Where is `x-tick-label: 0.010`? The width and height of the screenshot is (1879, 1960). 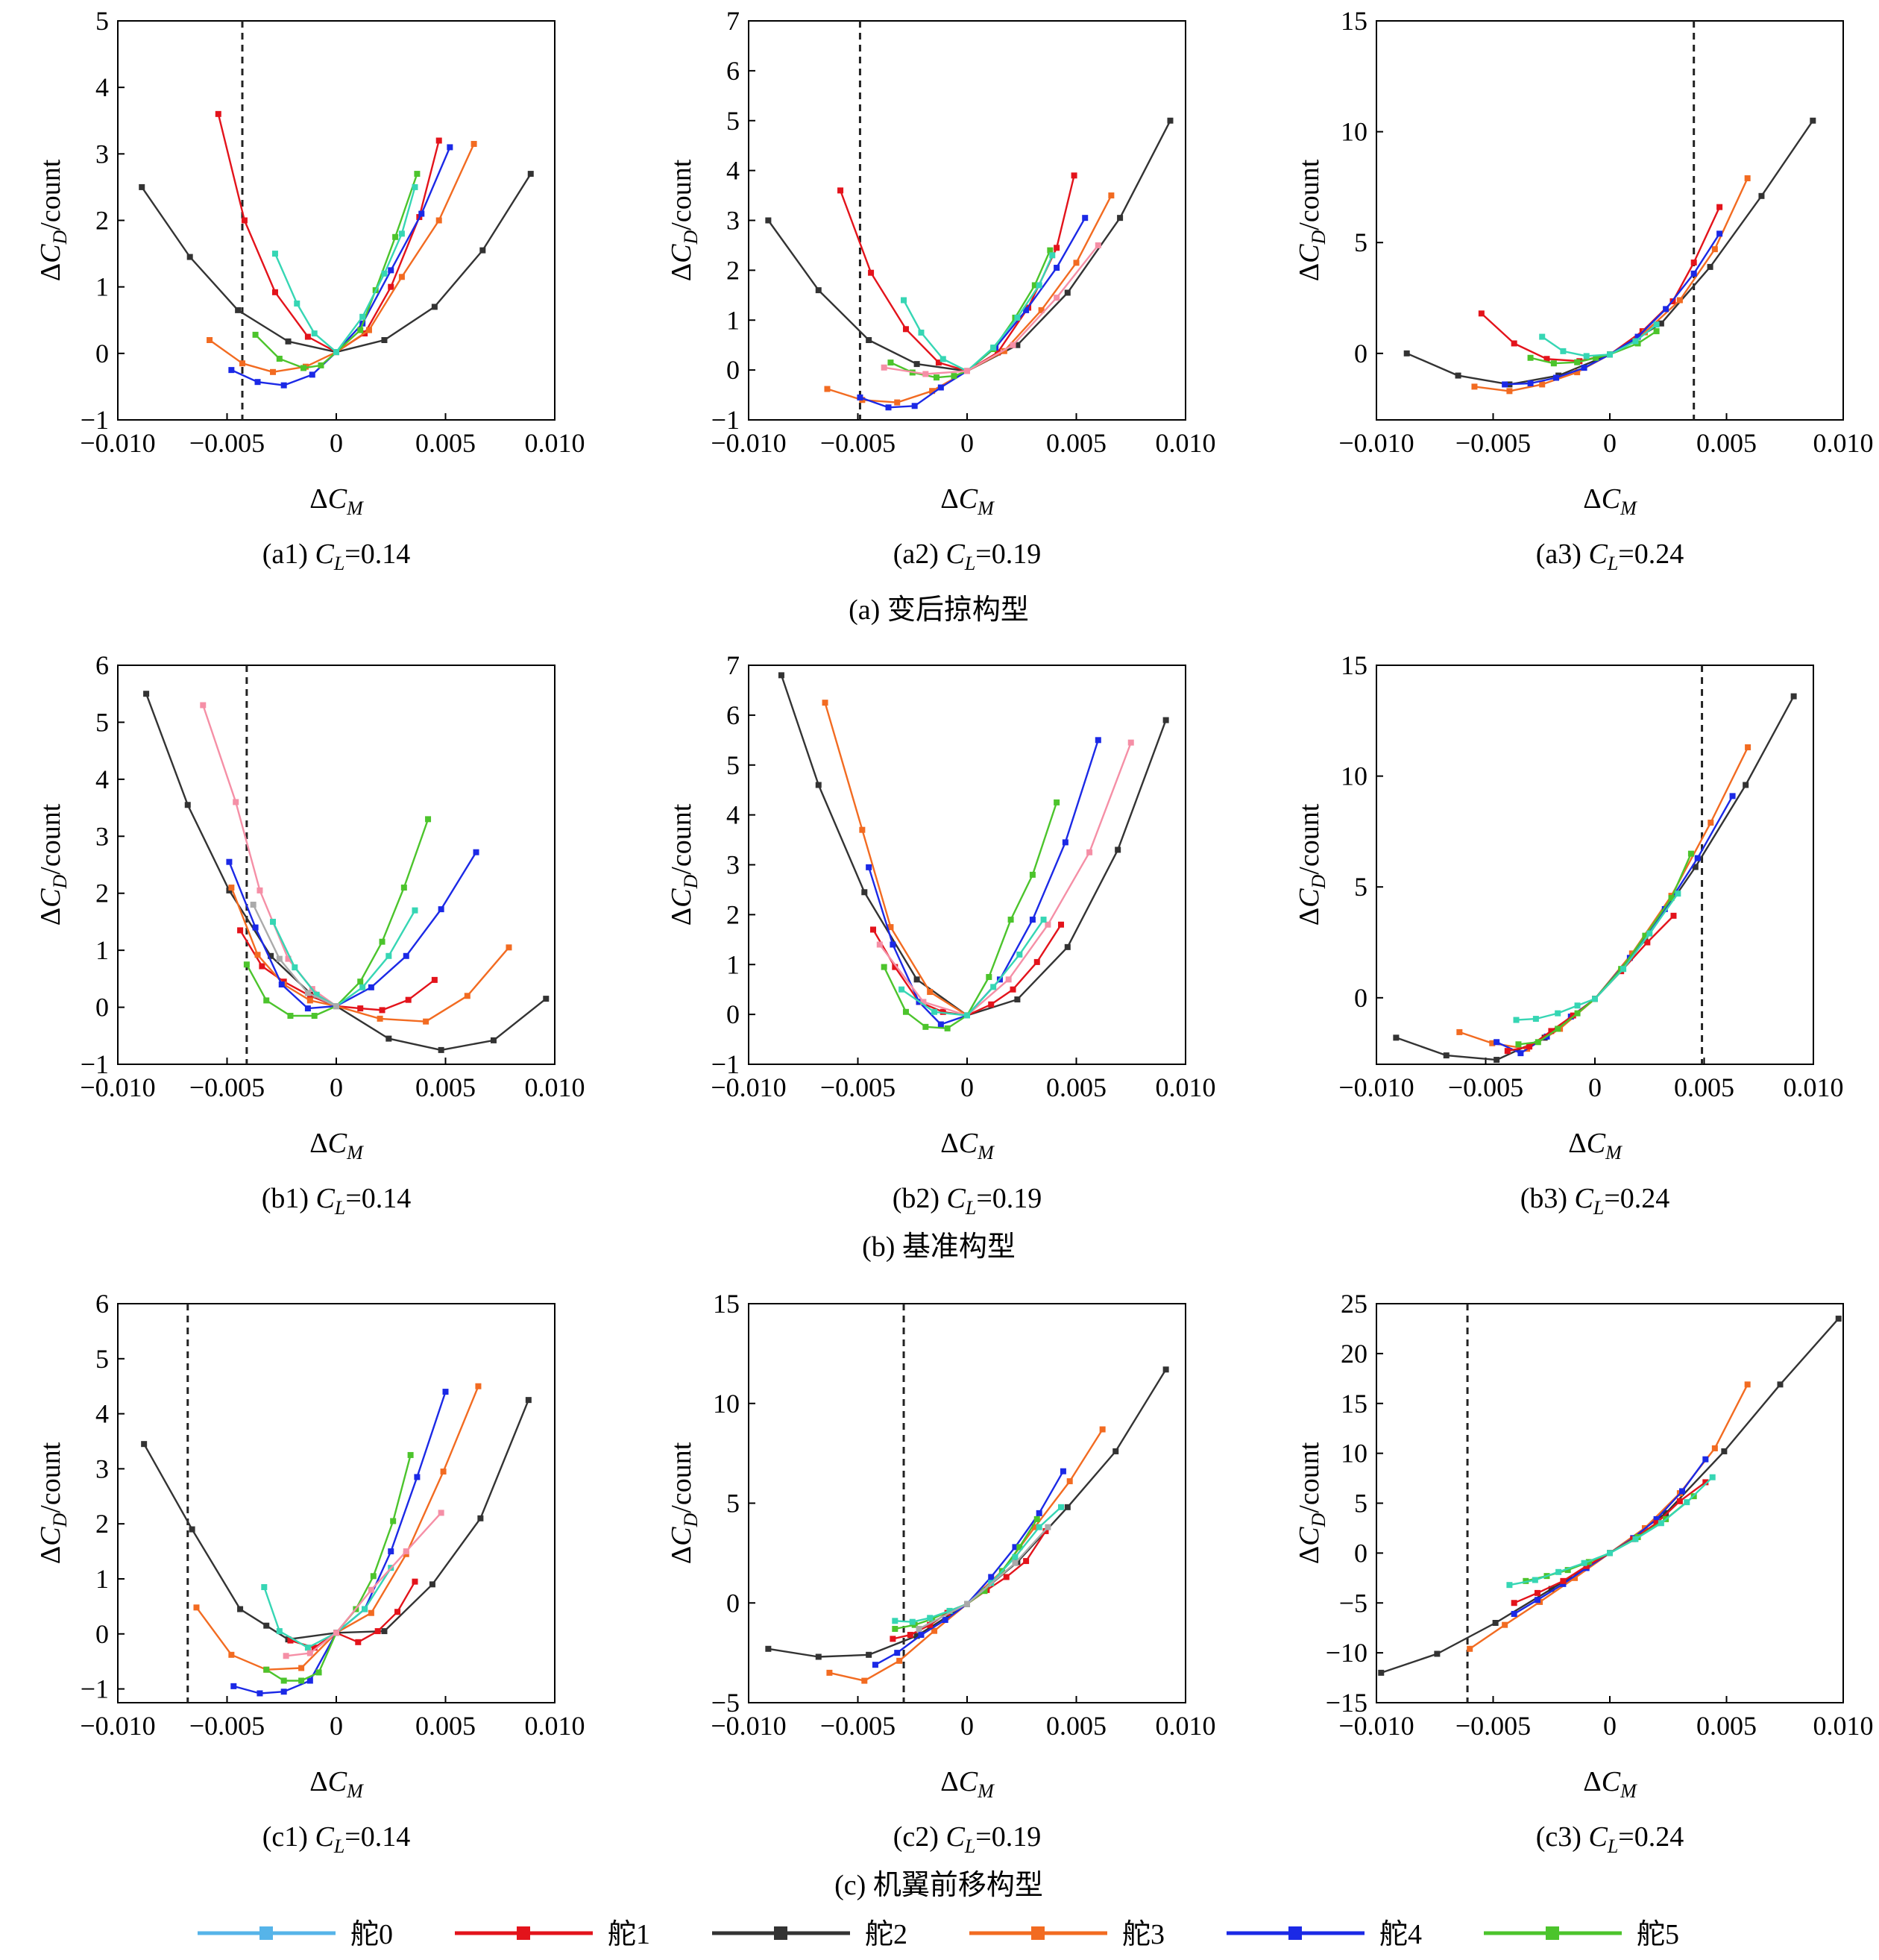 x-tick-label: 0.010 is located at coordinates (555, 1726).